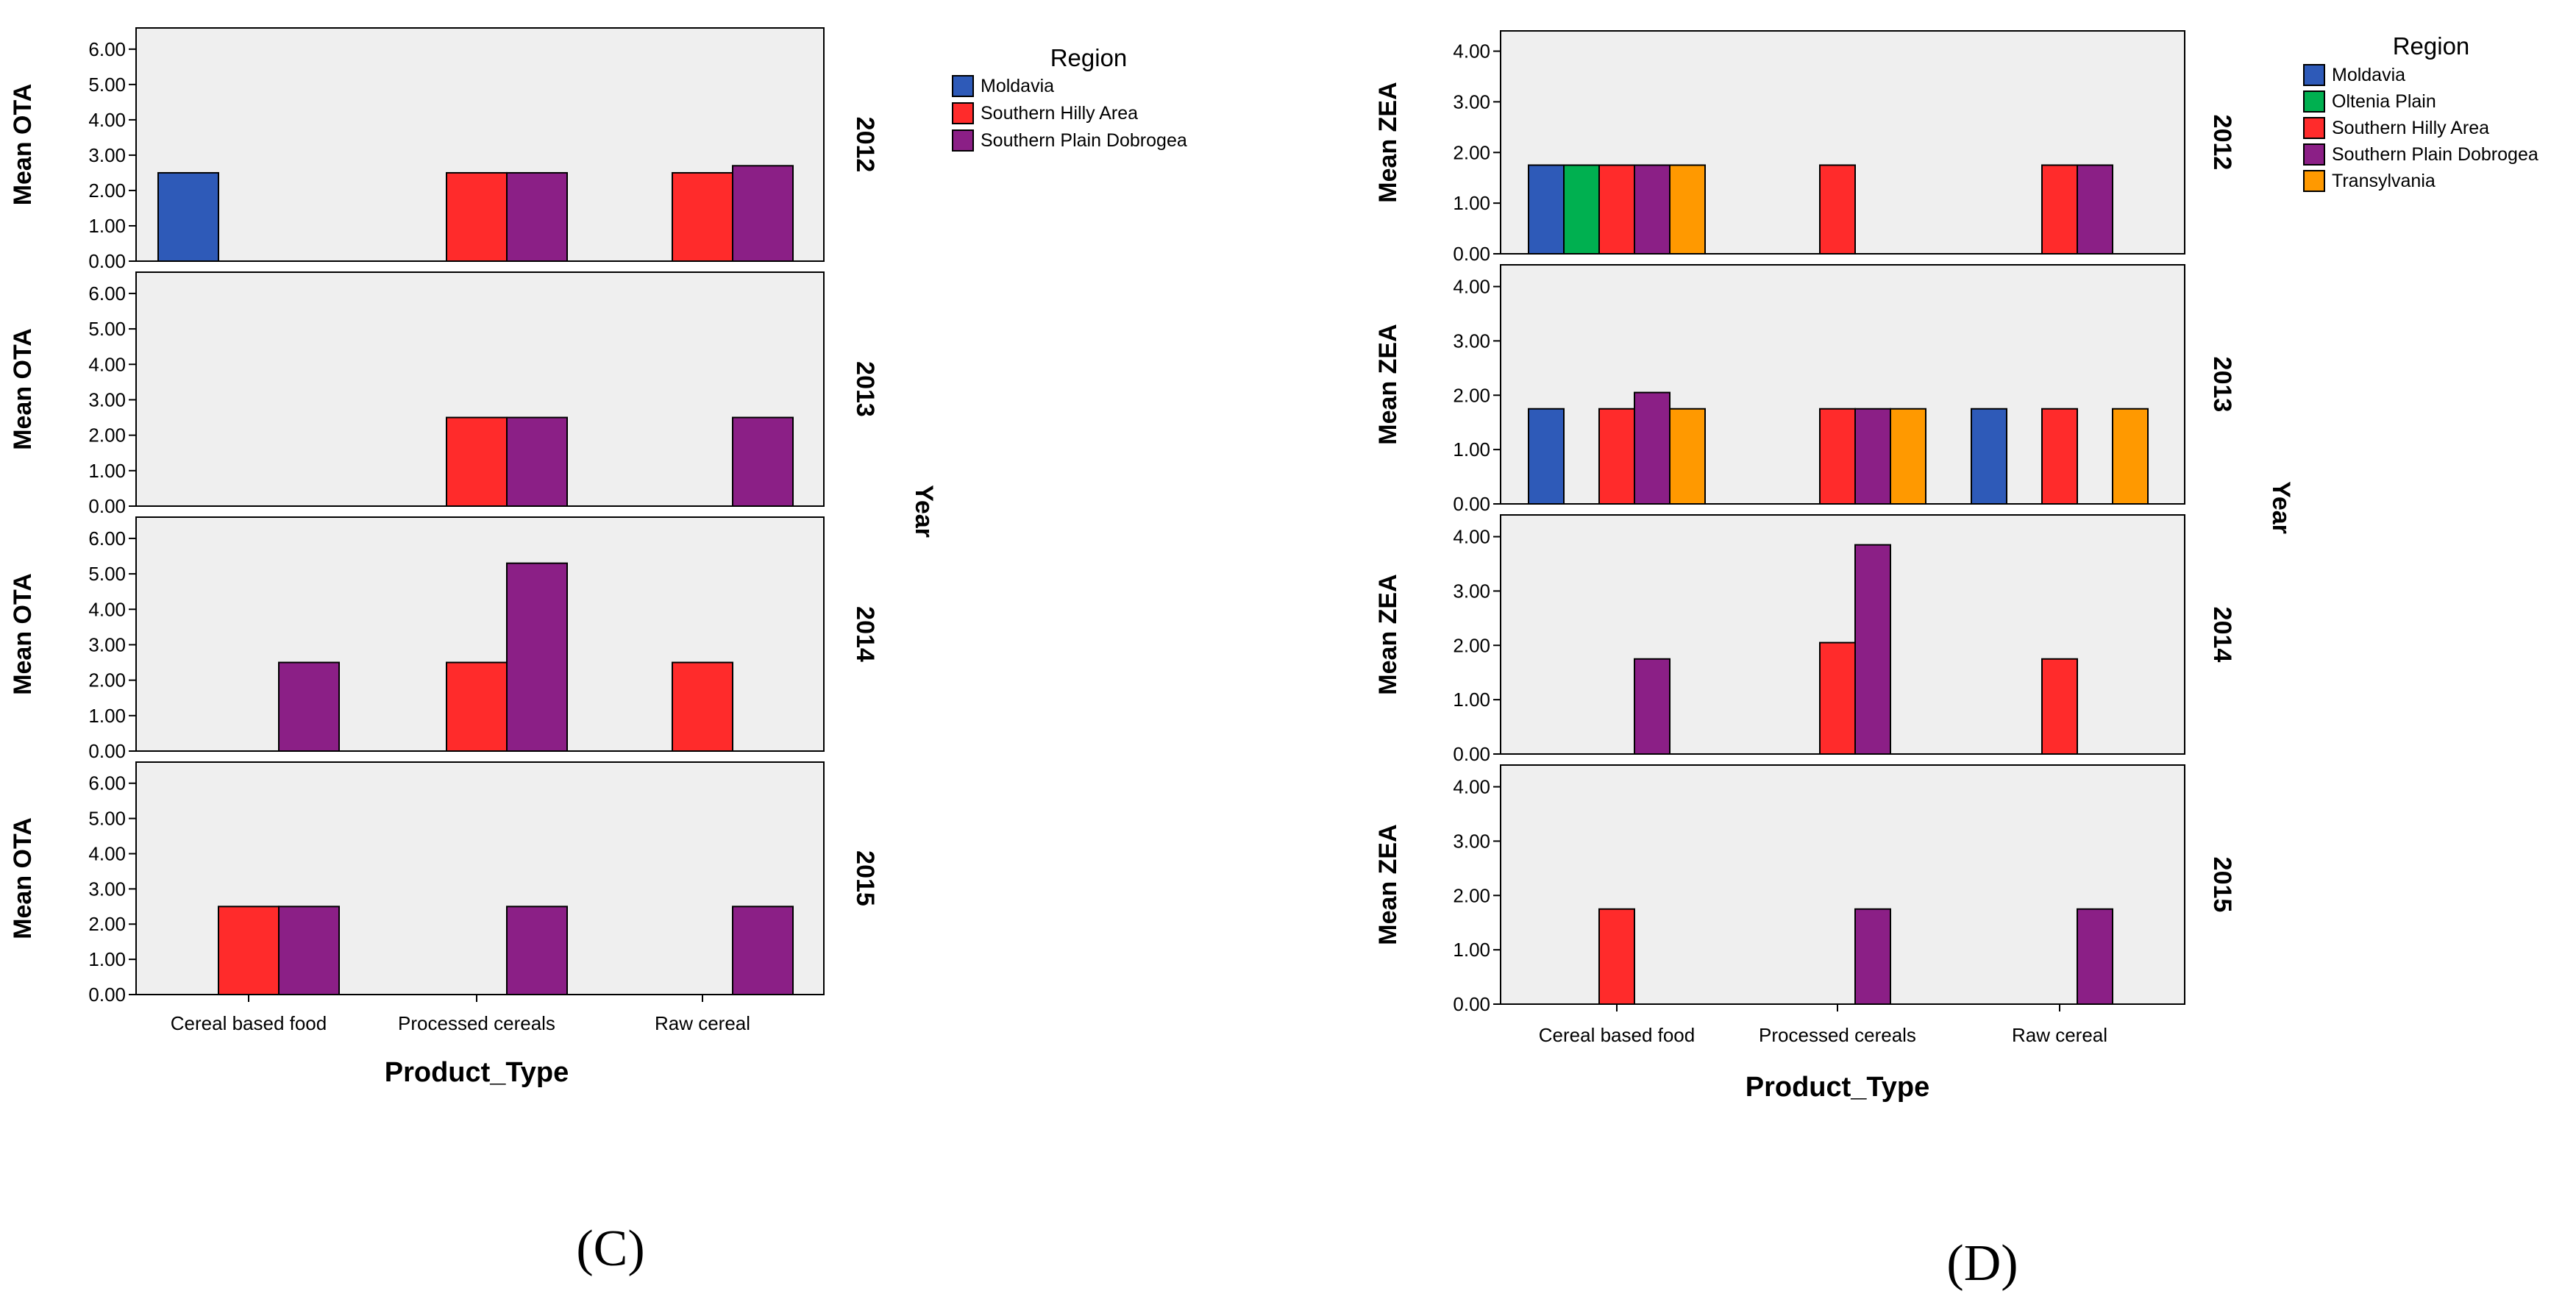 The image size is (2576, 1305). Describe the element at coordinates (2368, 75) in the screenshot. I see `legend-entry: Moldavia` at that location.